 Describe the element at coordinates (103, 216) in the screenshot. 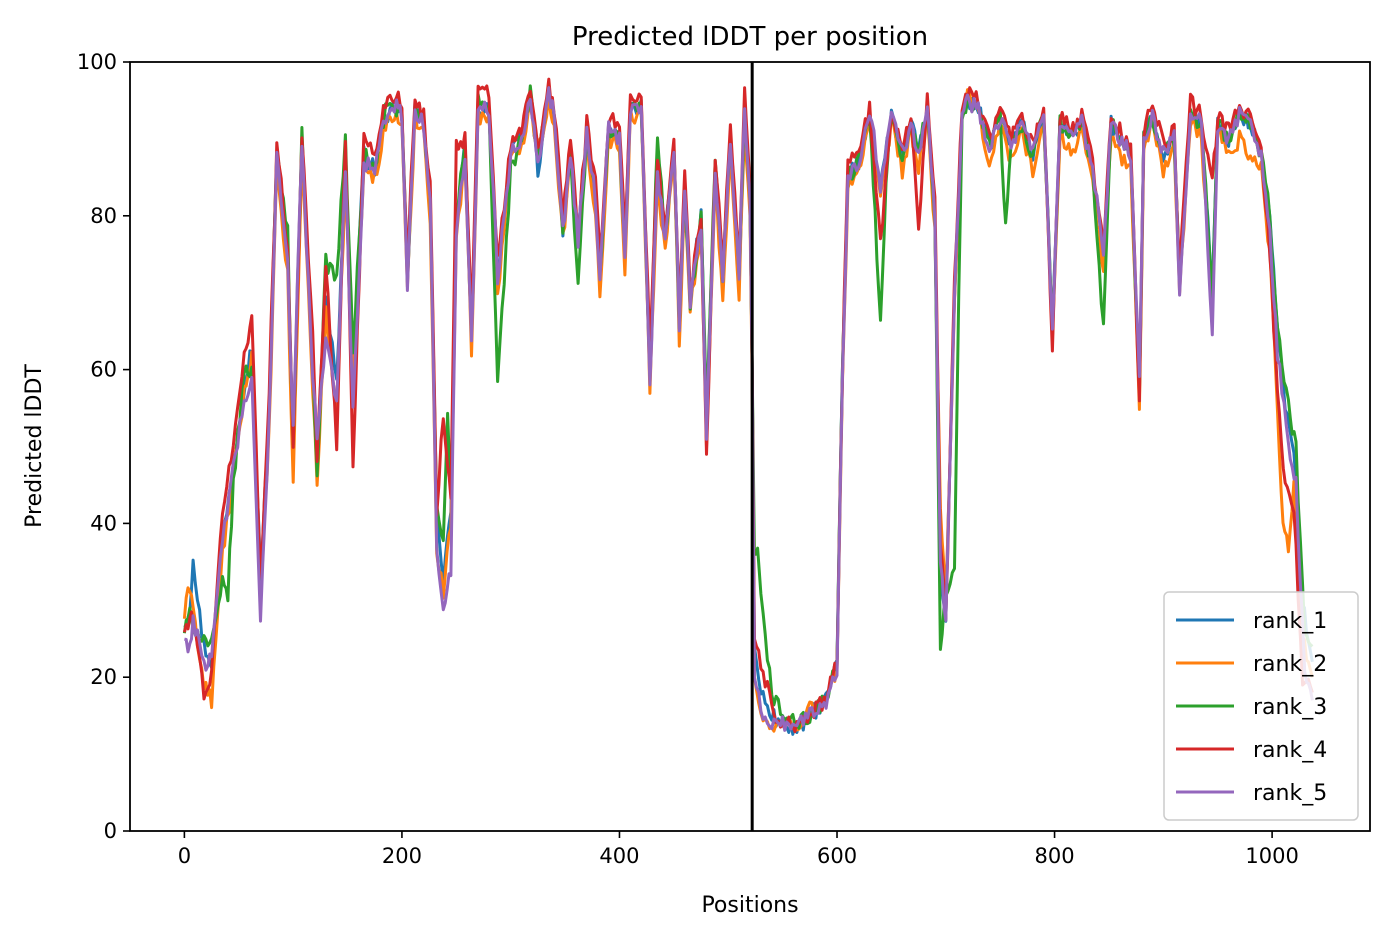

I see `y-tick-label: 80` at that location.